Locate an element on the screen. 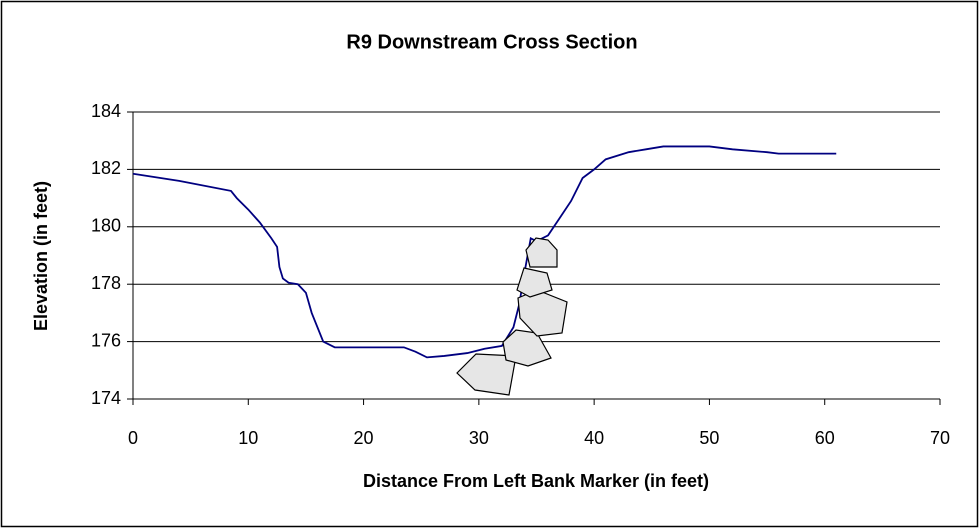 This screenshot has width=980, height=529. y-tick-label: 182 is located at coordinates (106, 168).